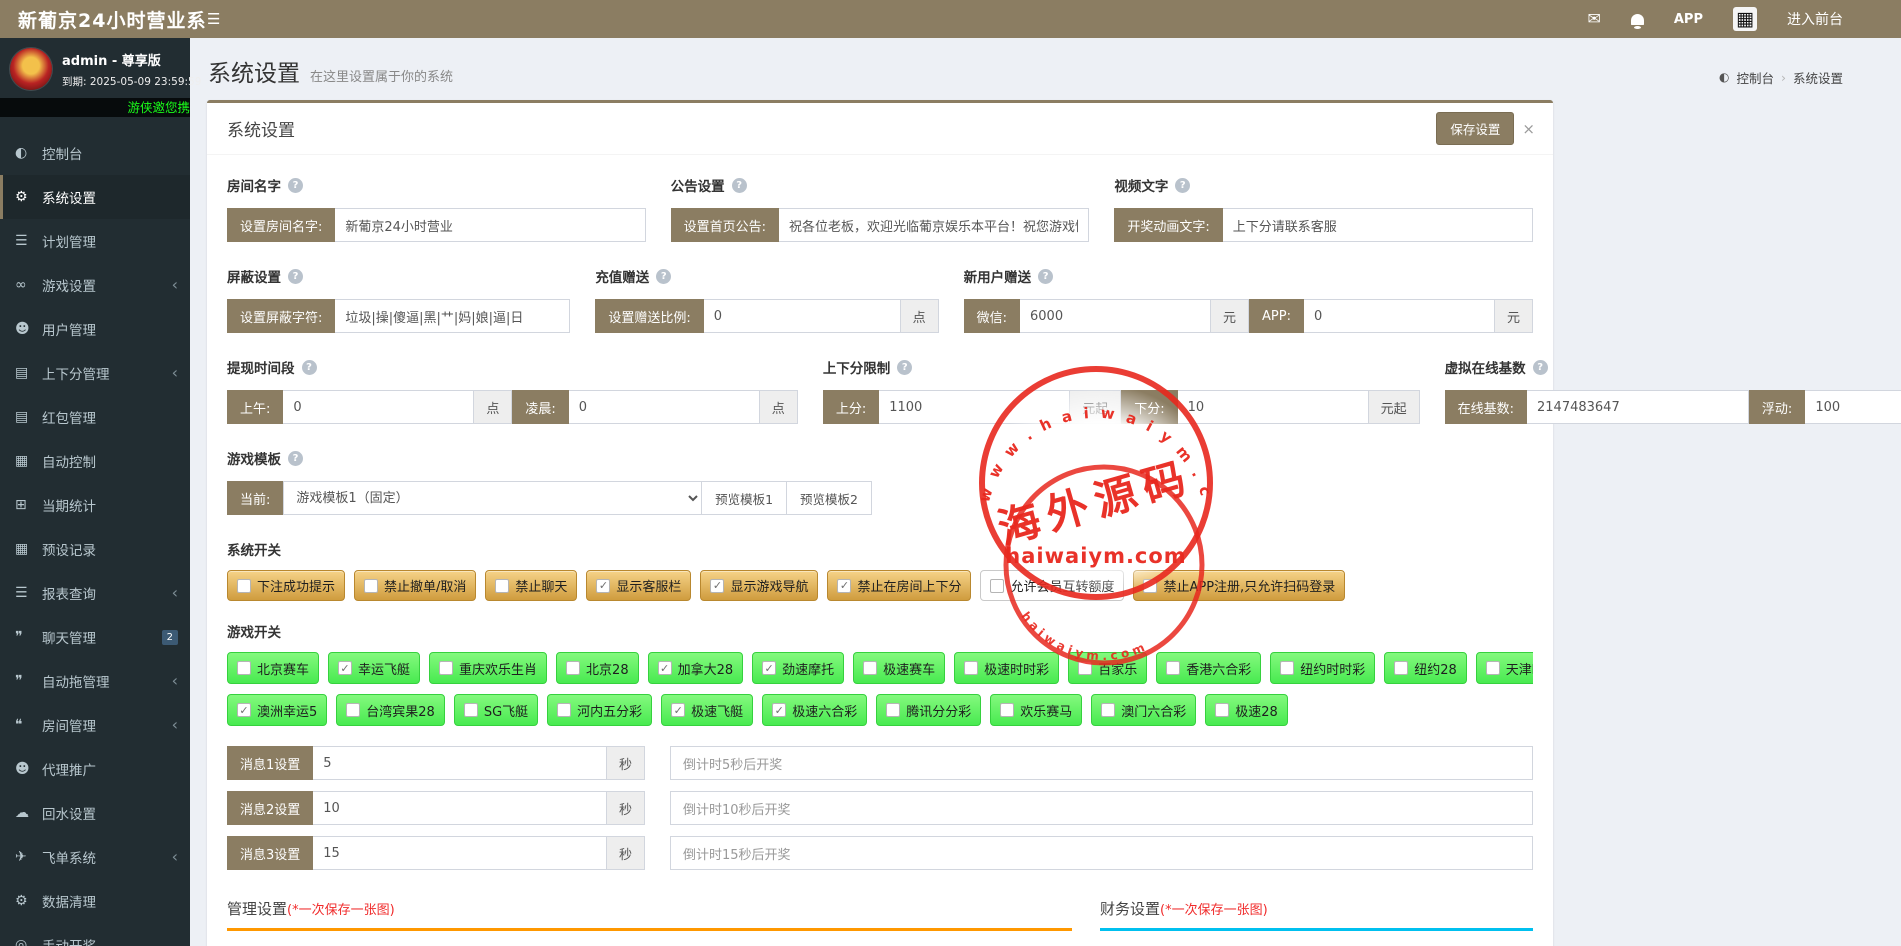 Image resolution: width=1901 pixels, height=946 pixels. I want to click on system-switch: 禁止APP注册,只允许扫码登录, so click(1239, 585).